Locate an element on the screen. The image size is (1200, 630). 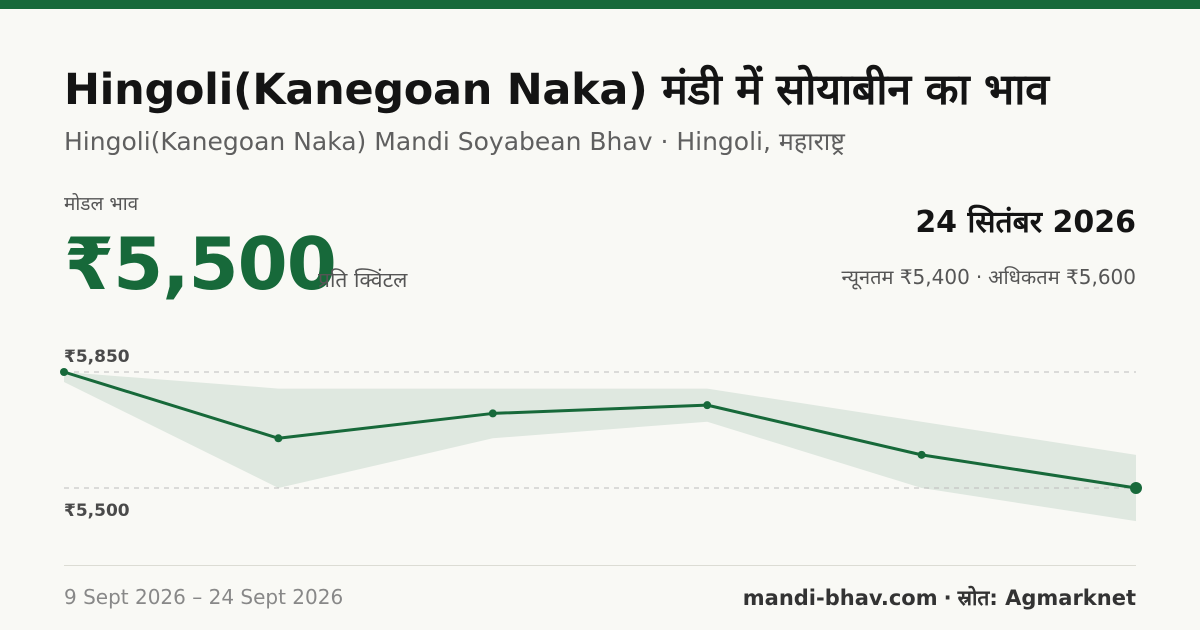
modal-price-label: मोडल भाव is located at coordinates (101, 204).